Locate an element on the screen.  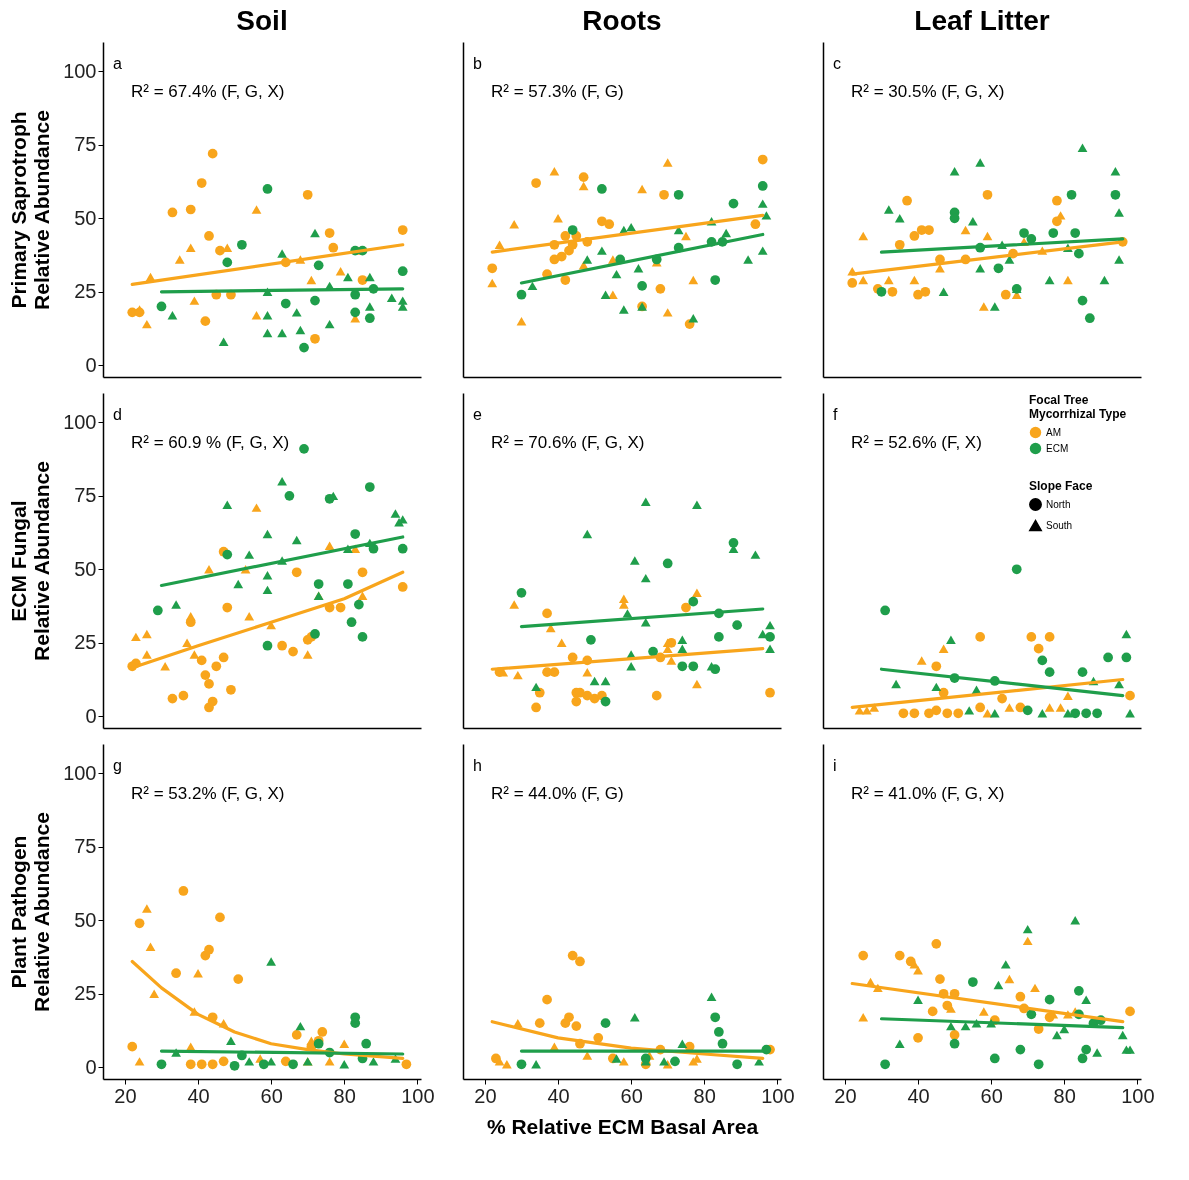
annotation: Slope Face is located at coordinates (1061, 486).